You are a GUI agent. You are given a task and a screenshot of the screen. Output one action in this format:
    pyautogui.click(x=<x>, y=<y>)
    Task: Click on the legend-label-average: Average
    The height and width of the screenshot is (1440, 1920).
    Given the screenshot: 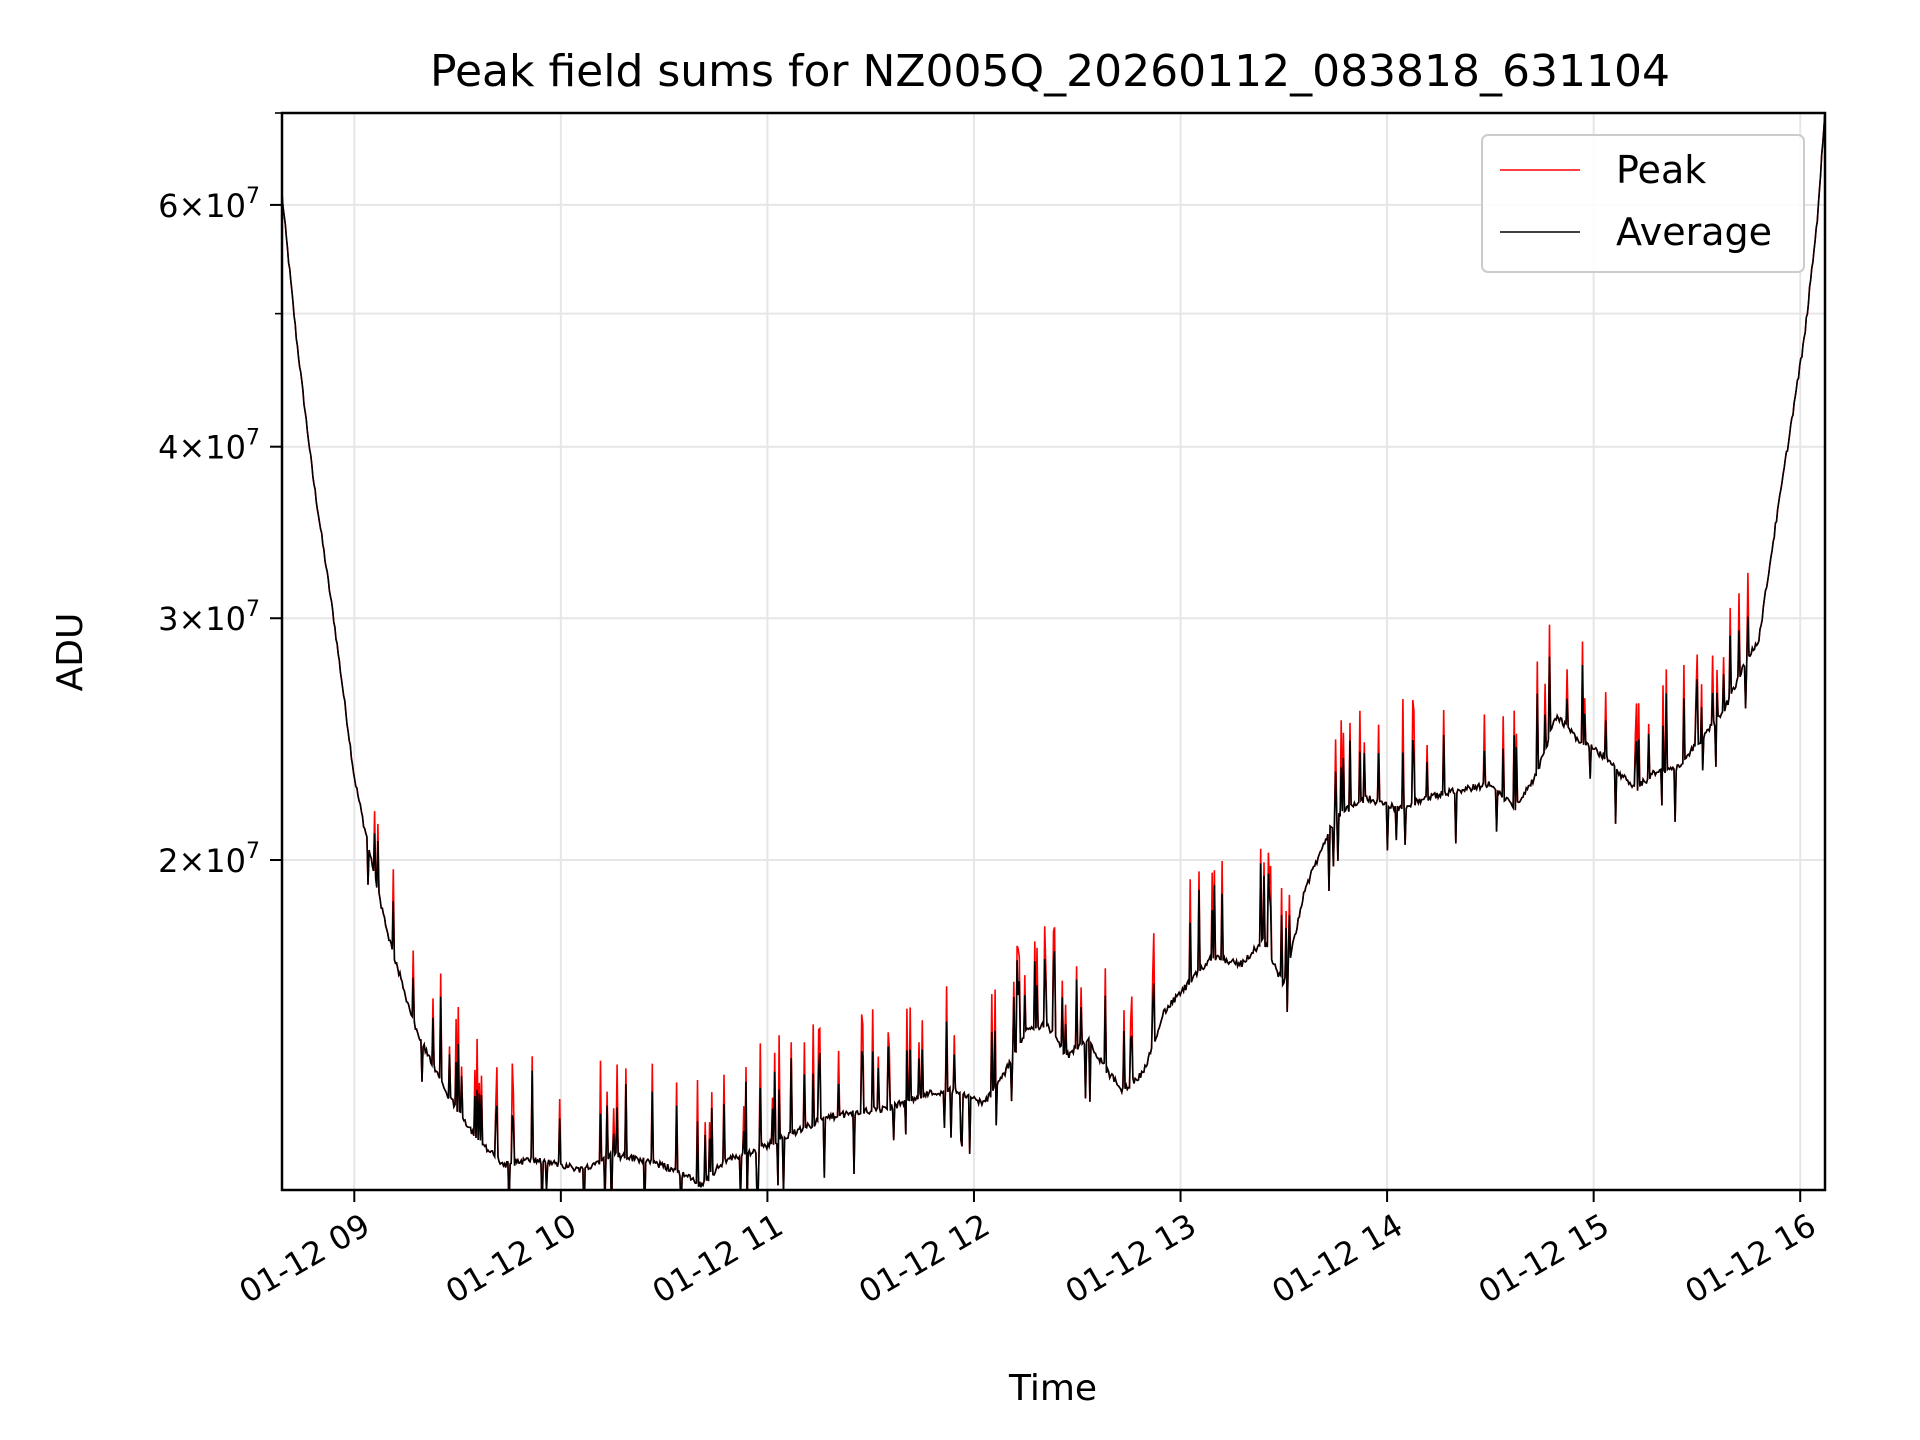 What is the action you would take?
    pyautogui.click(x=1694, y=232)
    